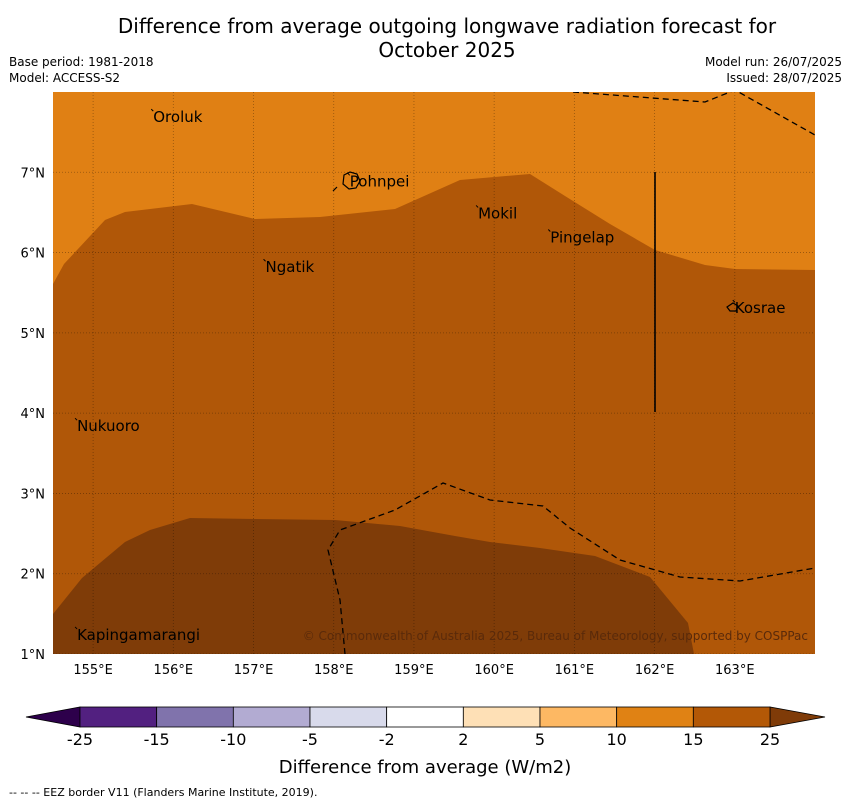  Describe the element at coordinates (784, 78) in the screenshot. I see `issued-date: Issued: 28/07/2025` at that location.